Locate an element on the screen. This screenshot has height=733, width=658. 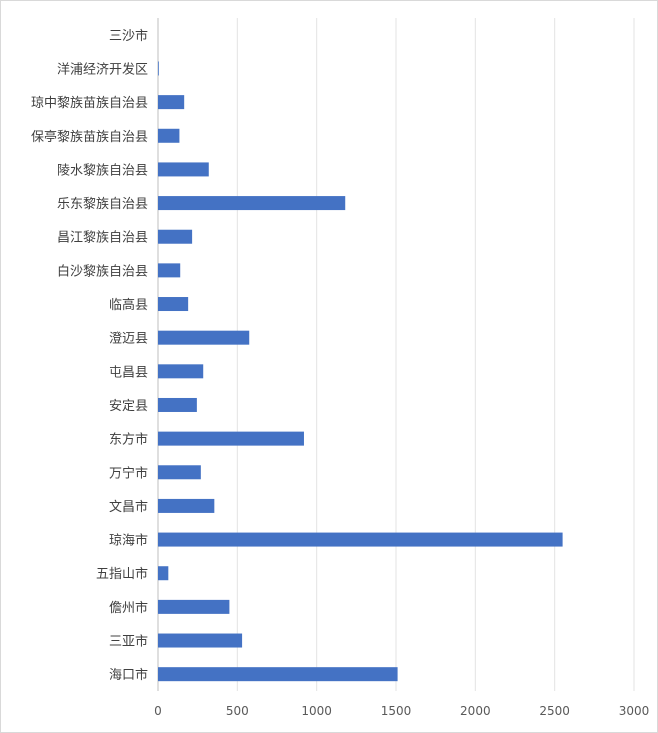
x-axis-tick-labels: 0 500 1000 1500 2000 2500 3000 is located at coordinates (401, 711).